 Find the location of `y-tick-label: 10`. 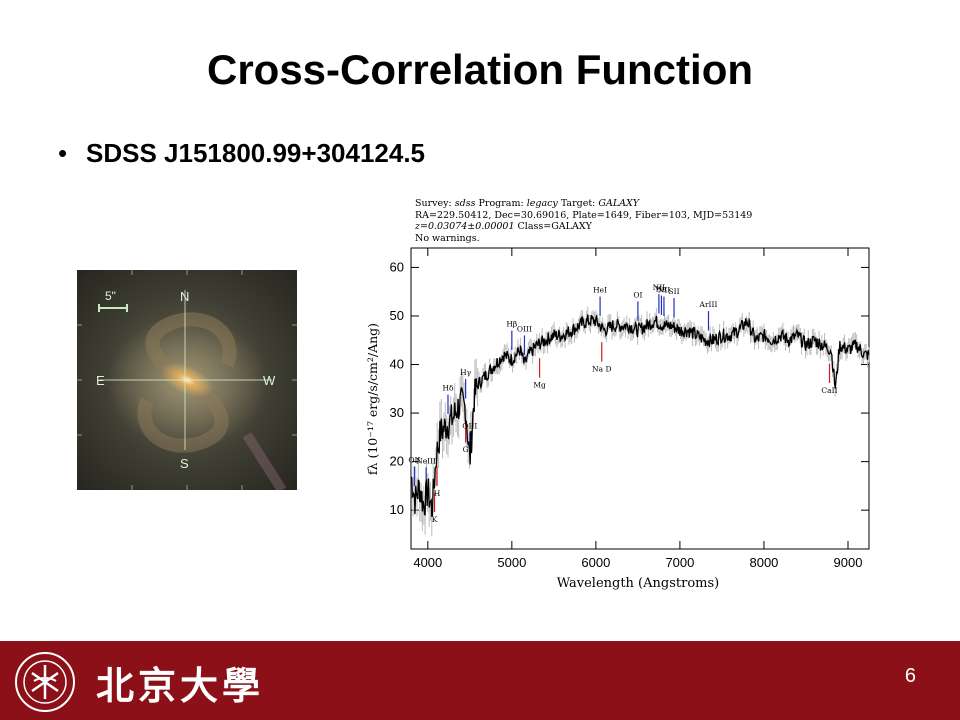

y-tick-label: 10 is located at coordinates (397, 509).